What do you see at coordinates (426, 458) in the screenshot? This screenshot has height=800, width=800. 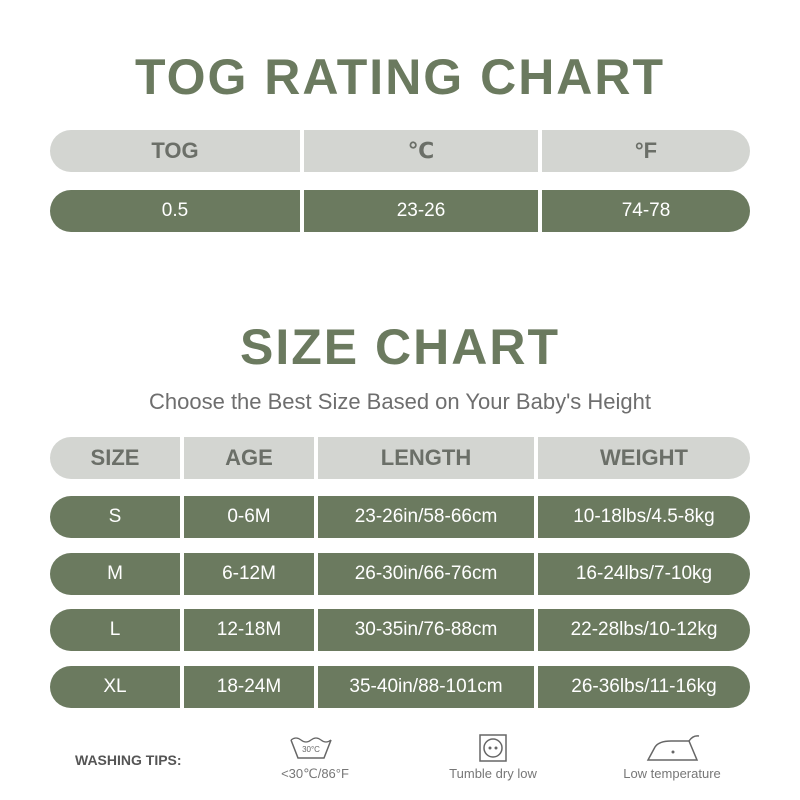 I see `cell: LENGTH` at bounding box center [426, 458].